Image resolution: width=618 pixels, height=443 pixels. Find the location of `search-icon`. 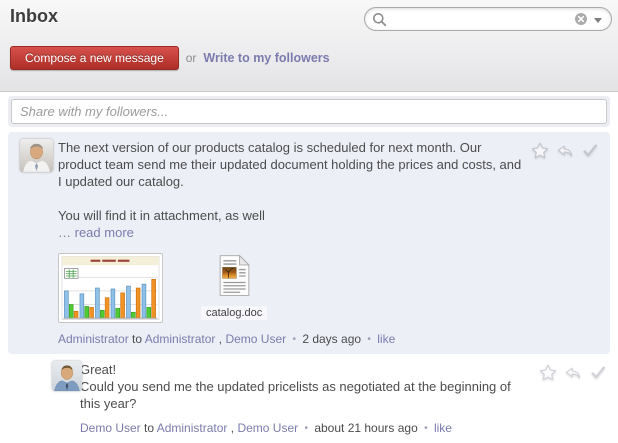

search-icon is located at coordinates (380, 19).